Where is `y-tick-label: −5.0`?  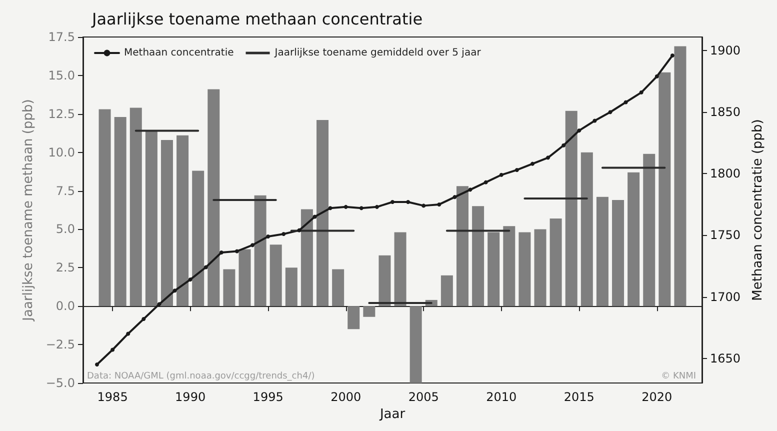
y-tick-label: −5.0 is located at coordinates (60, 383).